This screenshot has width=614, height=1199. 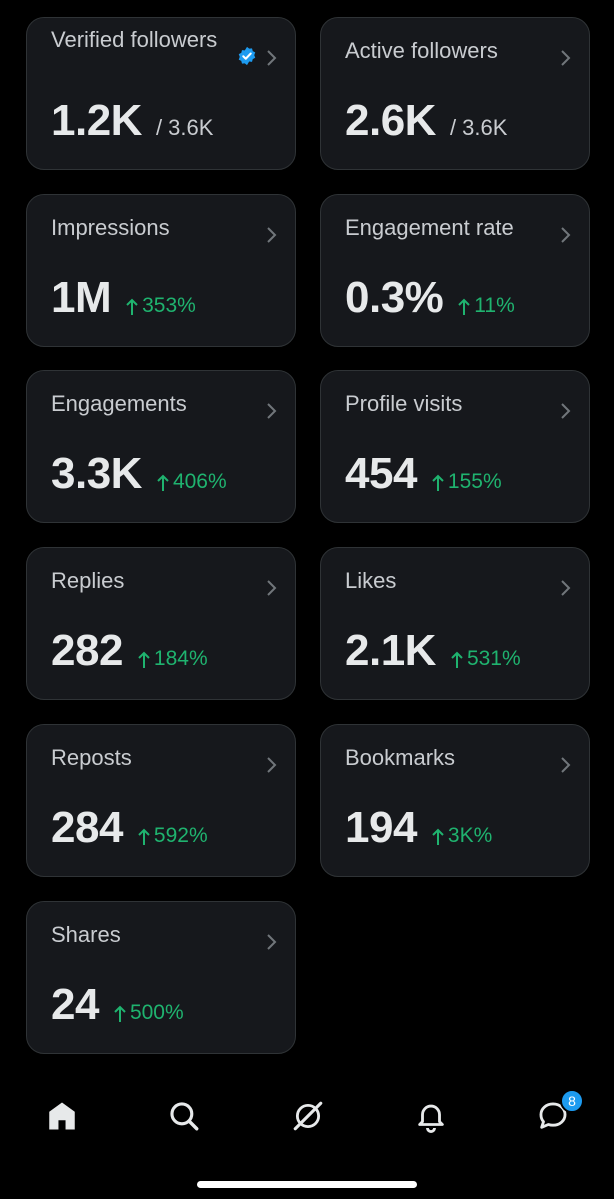 What do you see at coordinates (455, 800) in the screenshot?
I see `card-bookmarks: Bookmarks 194 3K%` at bounding box center [455, 800].